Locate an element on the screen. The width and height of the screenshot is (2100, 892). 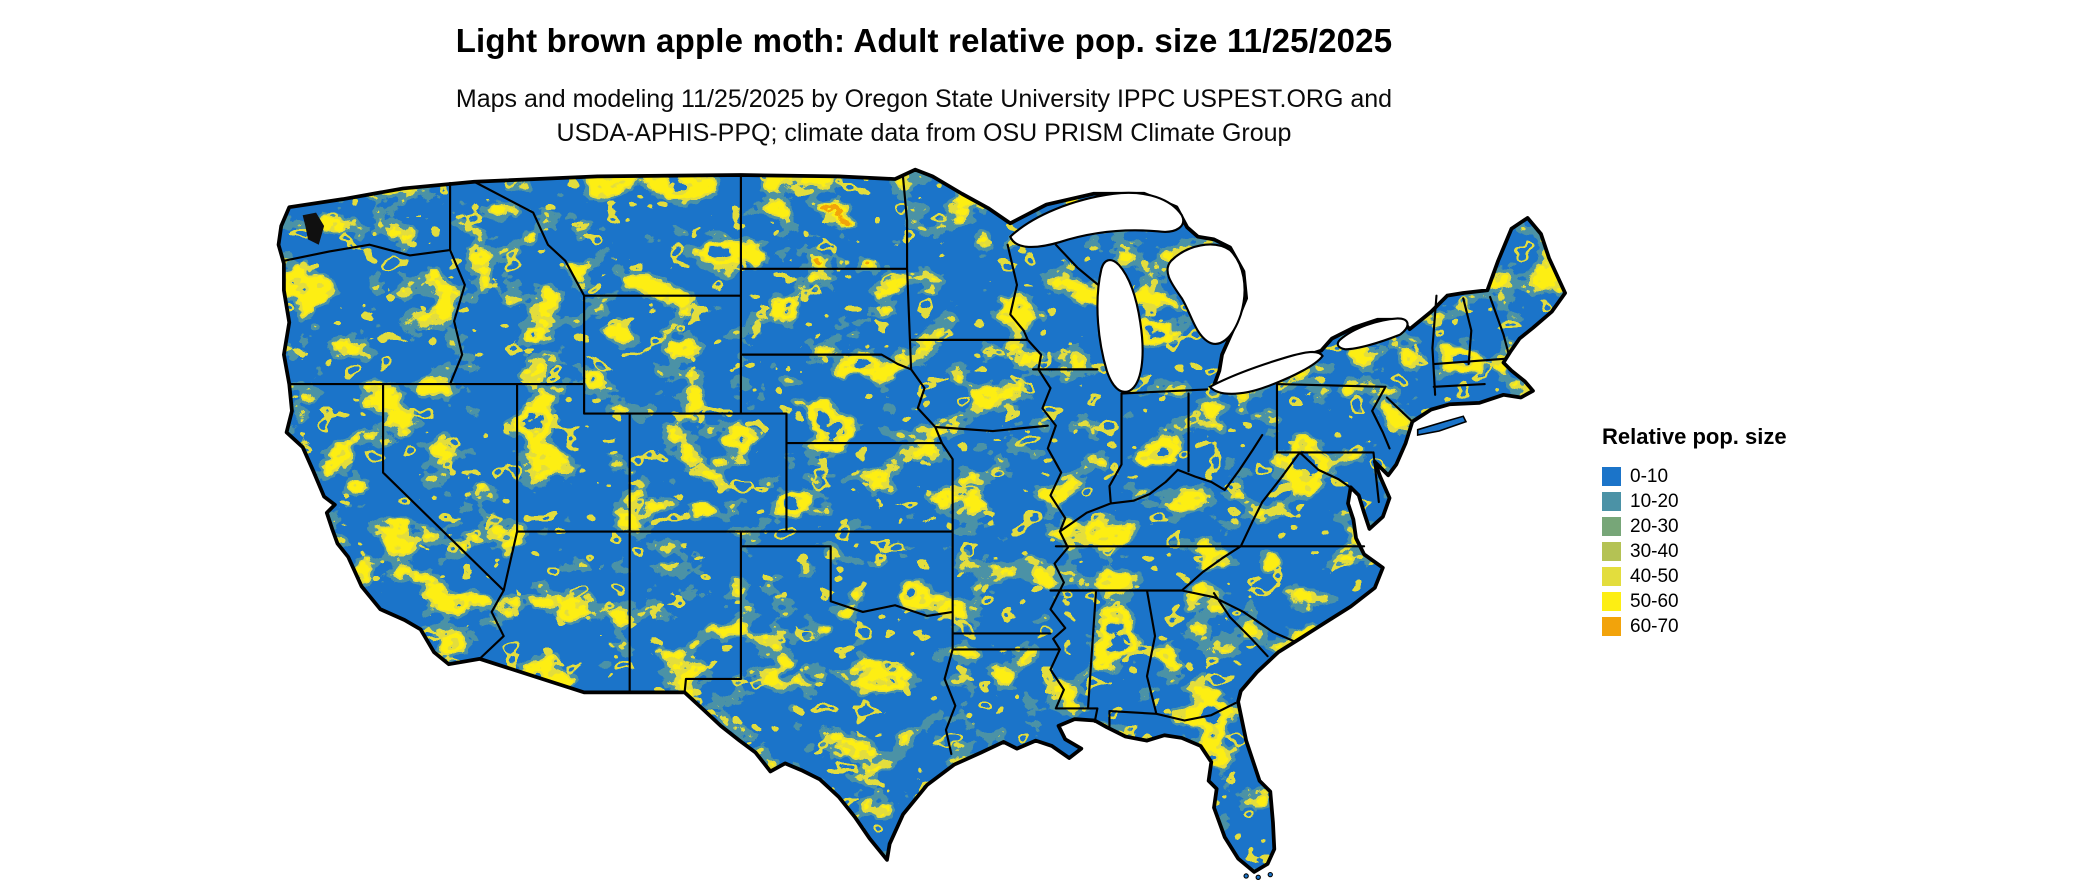
lake-huron is located at coordinates (1206, 294).